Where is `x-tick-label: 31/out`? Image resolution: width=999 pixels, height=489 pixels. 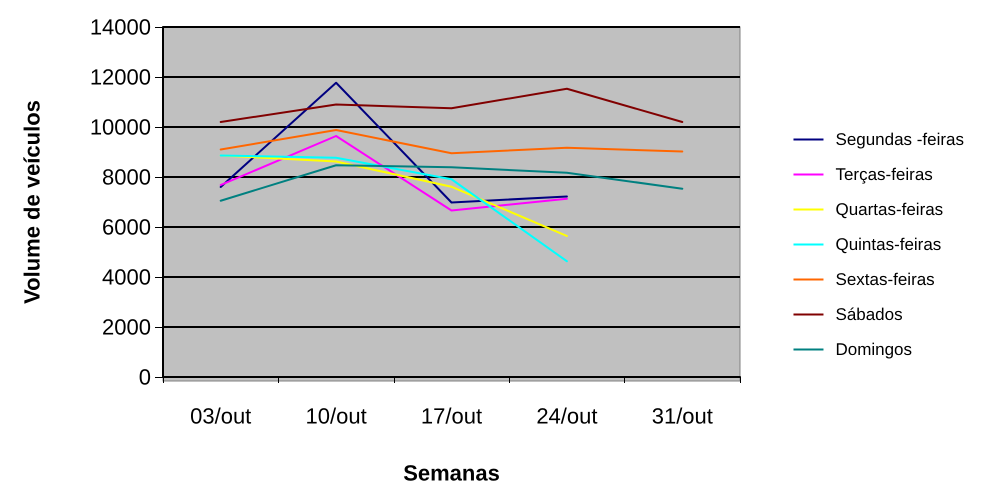 x-tick-label: 31/out is located at coordinates (682, 416).